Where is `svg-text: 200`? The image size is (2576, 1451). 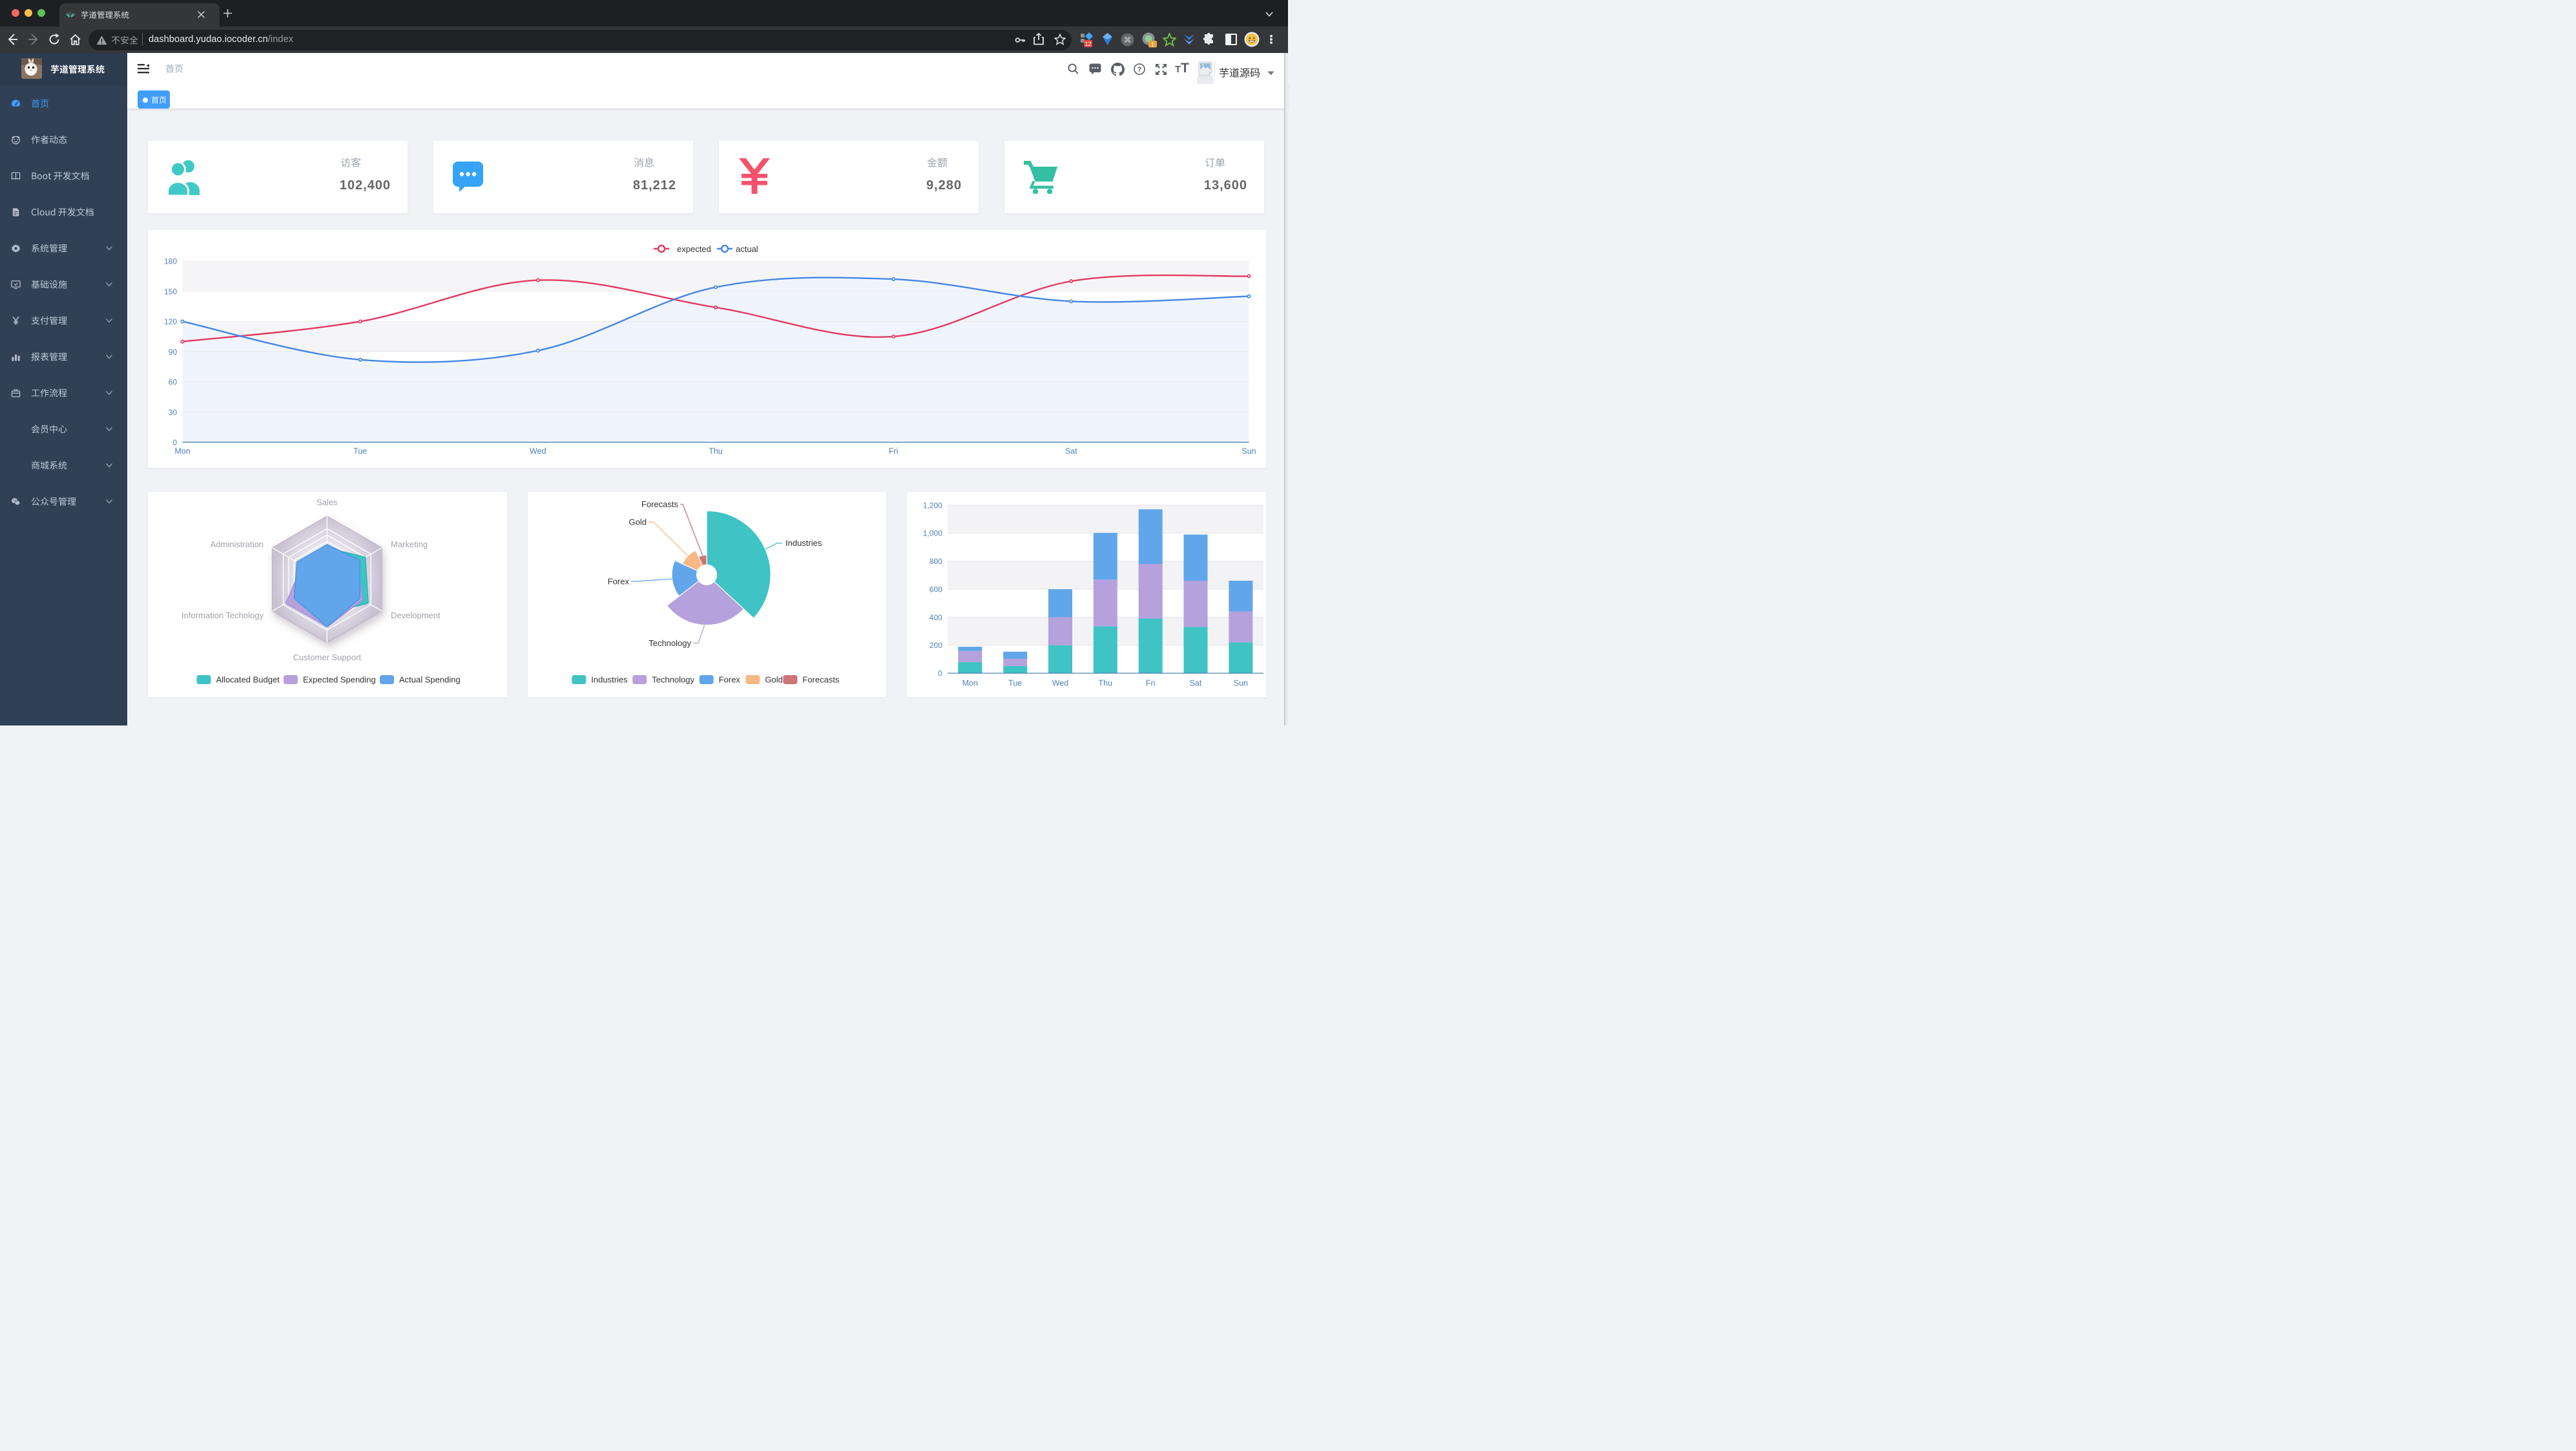
svg-text: 200 is located at coordinates (936, 645).